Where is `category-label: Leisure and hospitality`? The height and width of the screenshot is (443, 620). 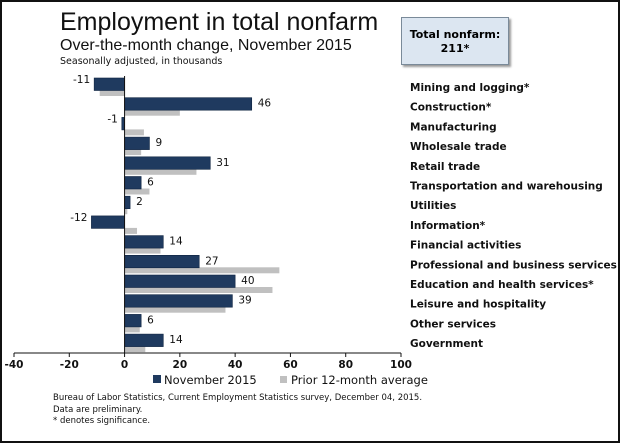 category-label: Leisure and hospitality is located at coordinates (478, 305).